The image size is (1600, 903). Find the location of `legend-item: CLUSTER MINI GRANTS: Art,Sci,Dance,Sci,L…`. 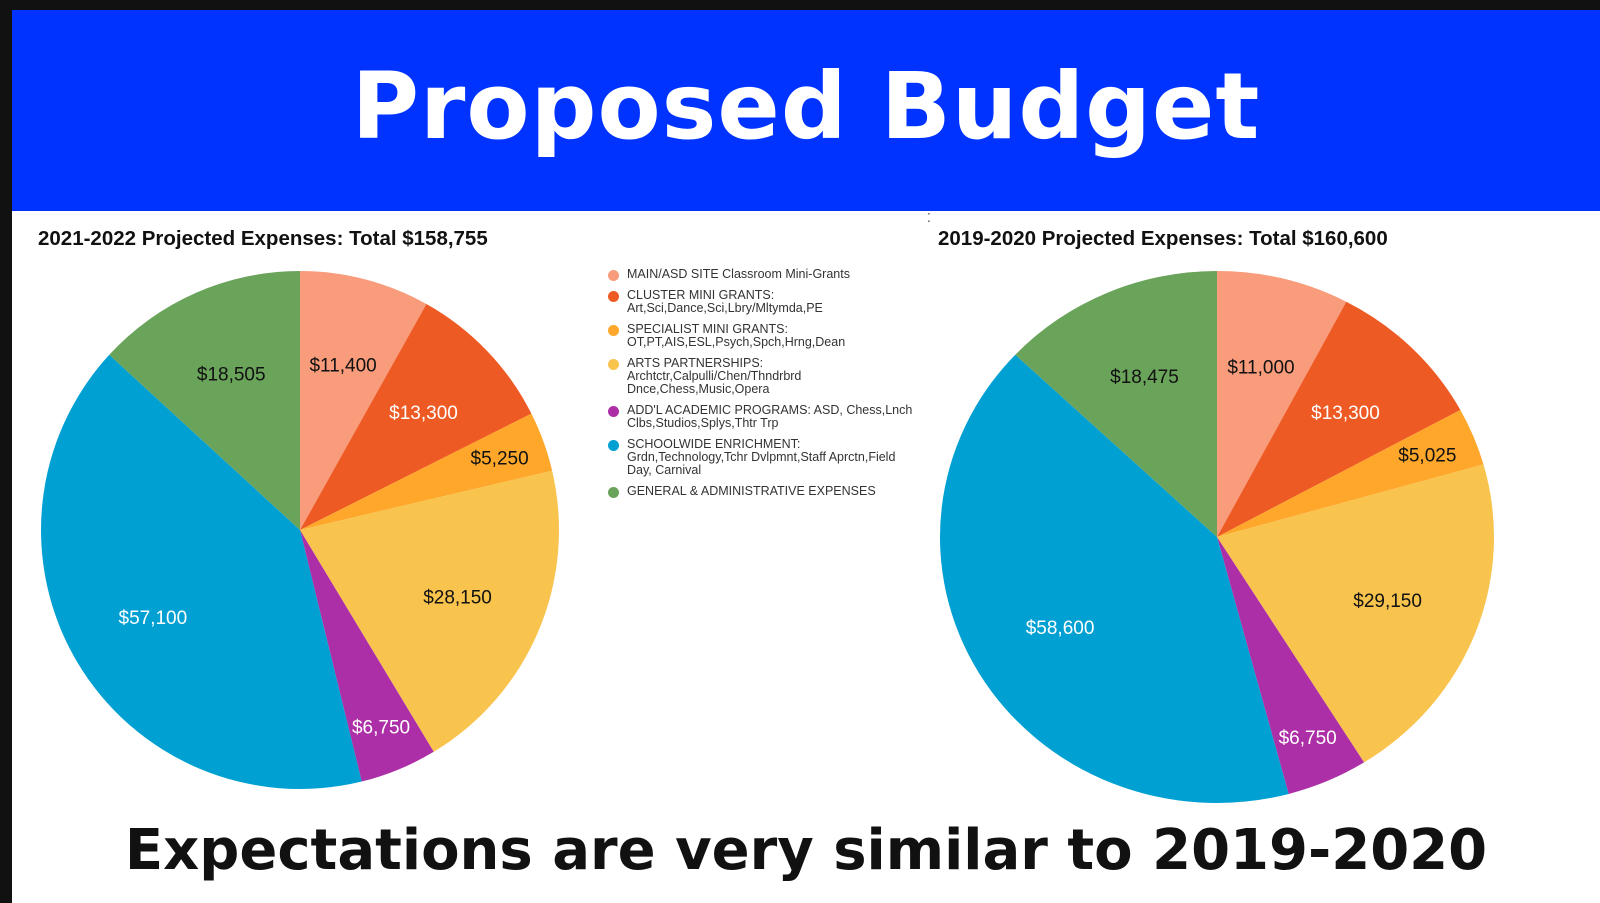

legend-item: CLUSTER MINI GRANTS: Art,Sci,Dance,Sci,L… is located at coordinates (778, 302).